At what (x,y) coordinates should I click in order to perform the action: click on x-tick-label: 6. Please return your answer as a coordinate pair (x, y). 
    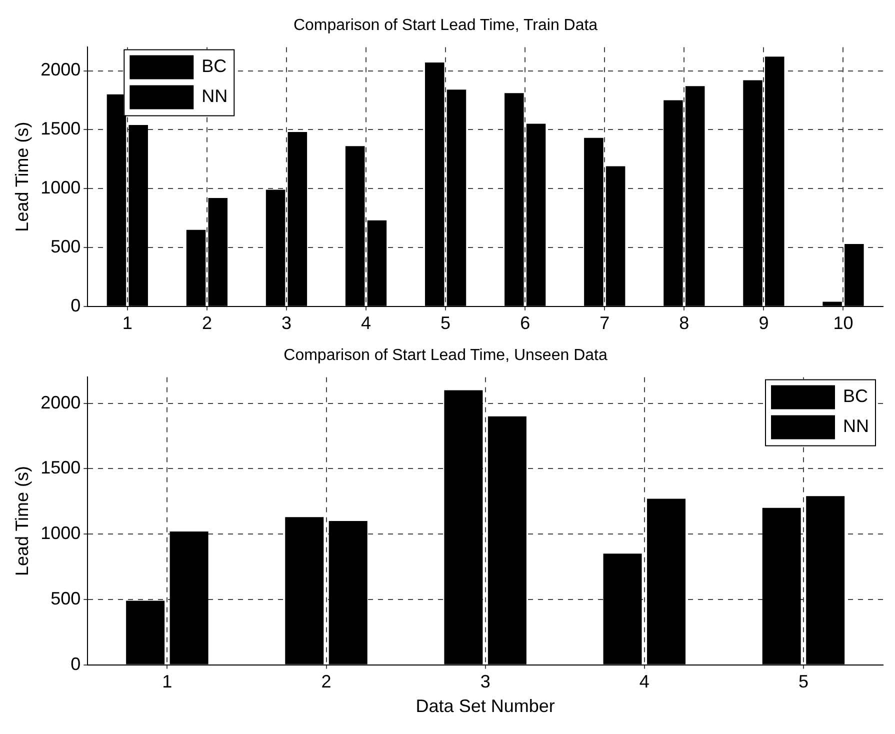
    Looking at the image, I should click on (525, 323).